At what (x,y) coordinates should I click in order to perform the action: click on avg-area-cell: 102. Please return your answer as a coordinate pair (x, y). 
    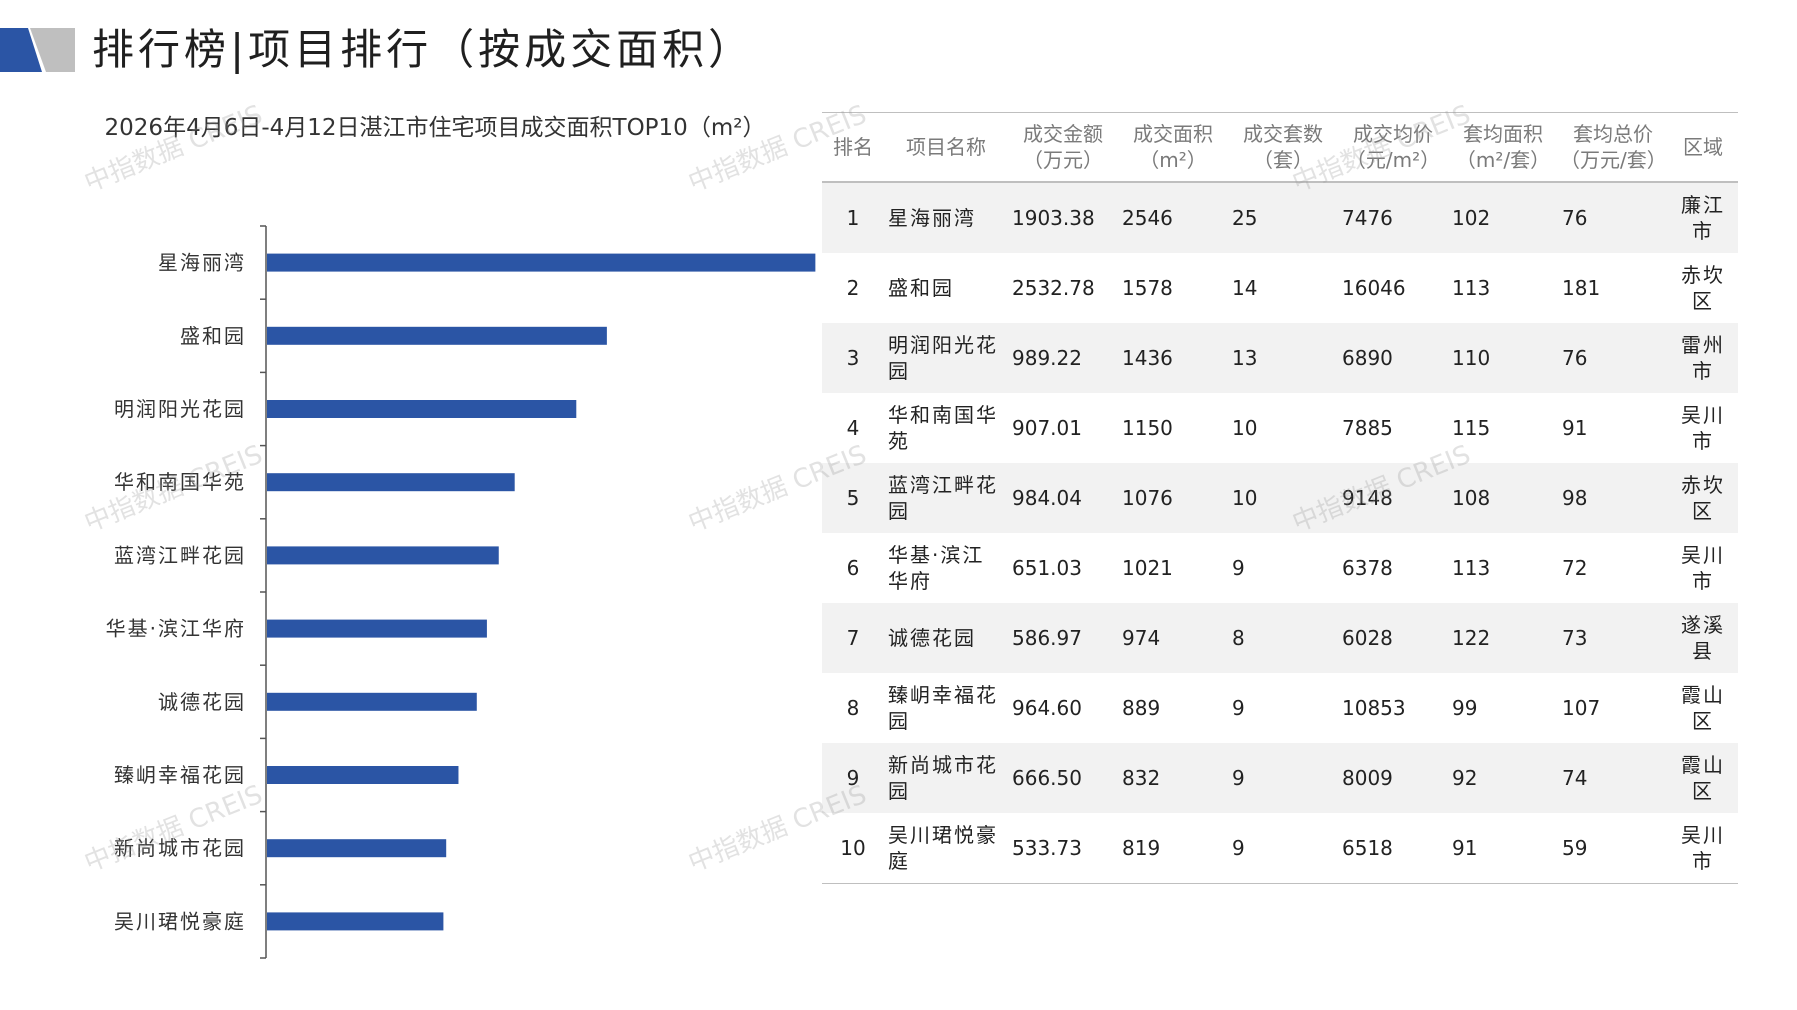
    Looking at the image, I should click on (1503, 217).